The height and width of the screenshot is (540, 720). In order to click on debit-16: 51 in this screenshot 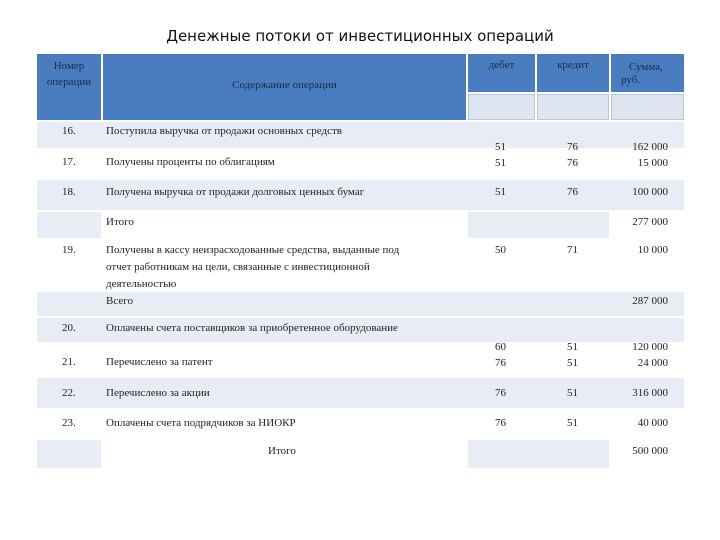, I will do `click(500, 147)`.